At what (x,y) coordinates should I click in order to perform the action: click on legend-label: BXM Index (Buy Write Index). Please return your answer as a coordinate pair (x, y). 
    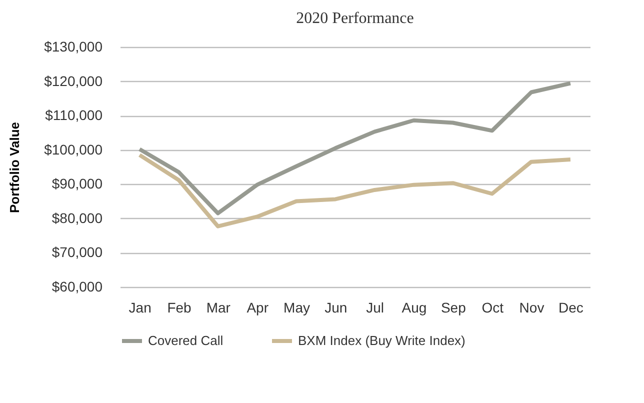
    Looking at the image, I should click on (382, 340).